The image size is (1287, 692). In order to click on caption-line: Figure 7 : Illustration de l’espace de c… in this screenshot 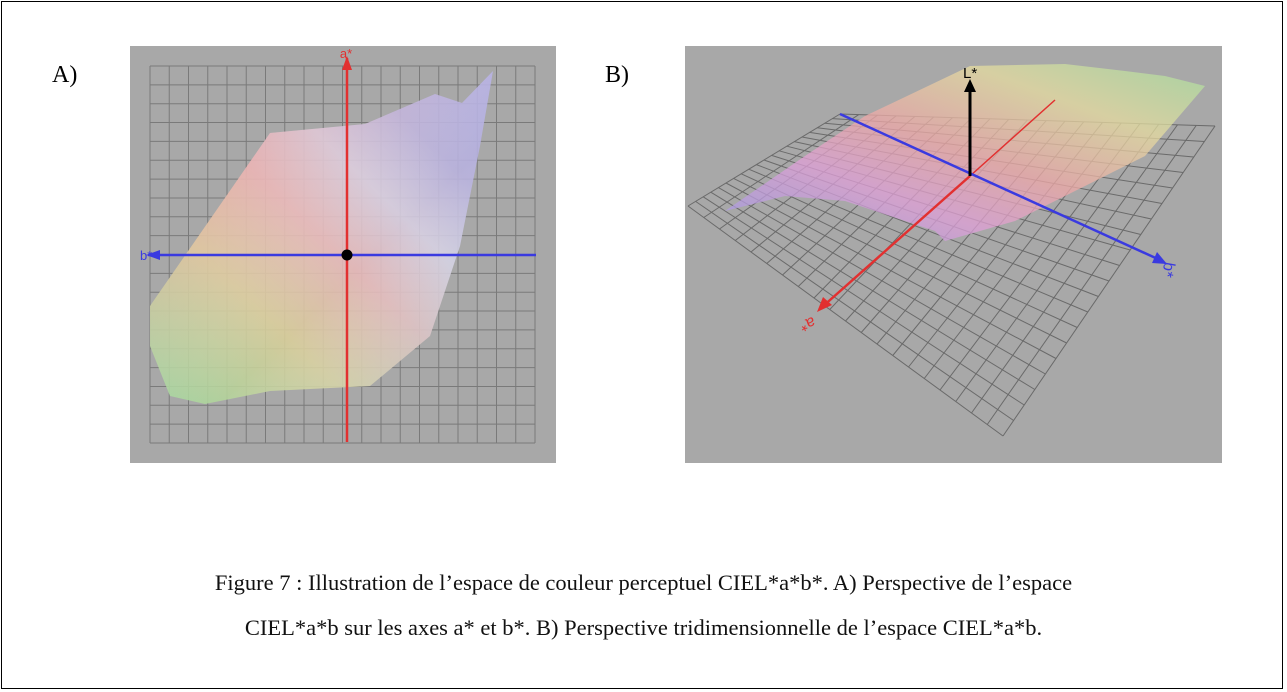, I will do `click(643, 582)`.